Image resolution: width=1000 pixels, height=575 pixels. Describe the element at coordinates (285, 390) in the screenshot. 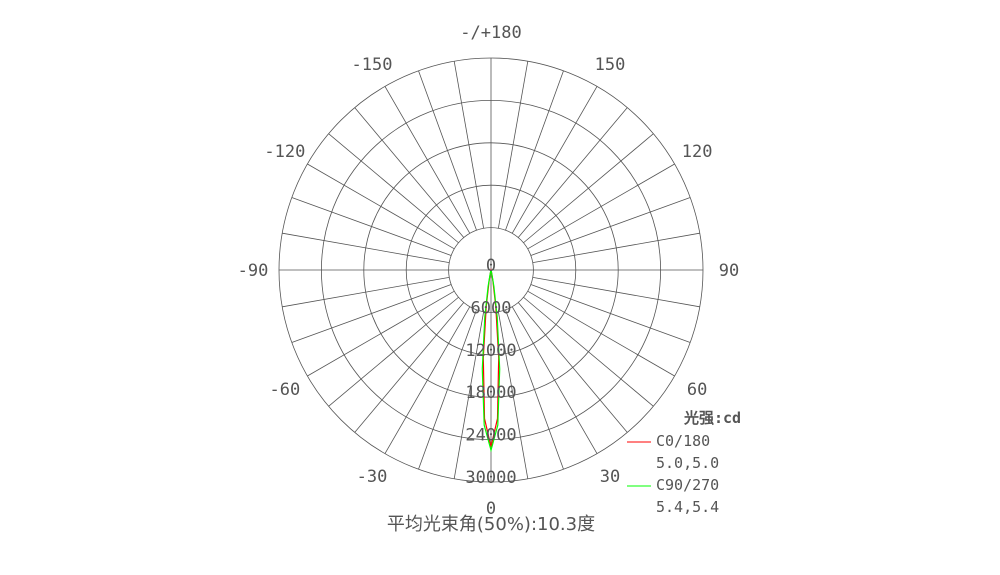

I see `angle-tick-label: -60` at that location.